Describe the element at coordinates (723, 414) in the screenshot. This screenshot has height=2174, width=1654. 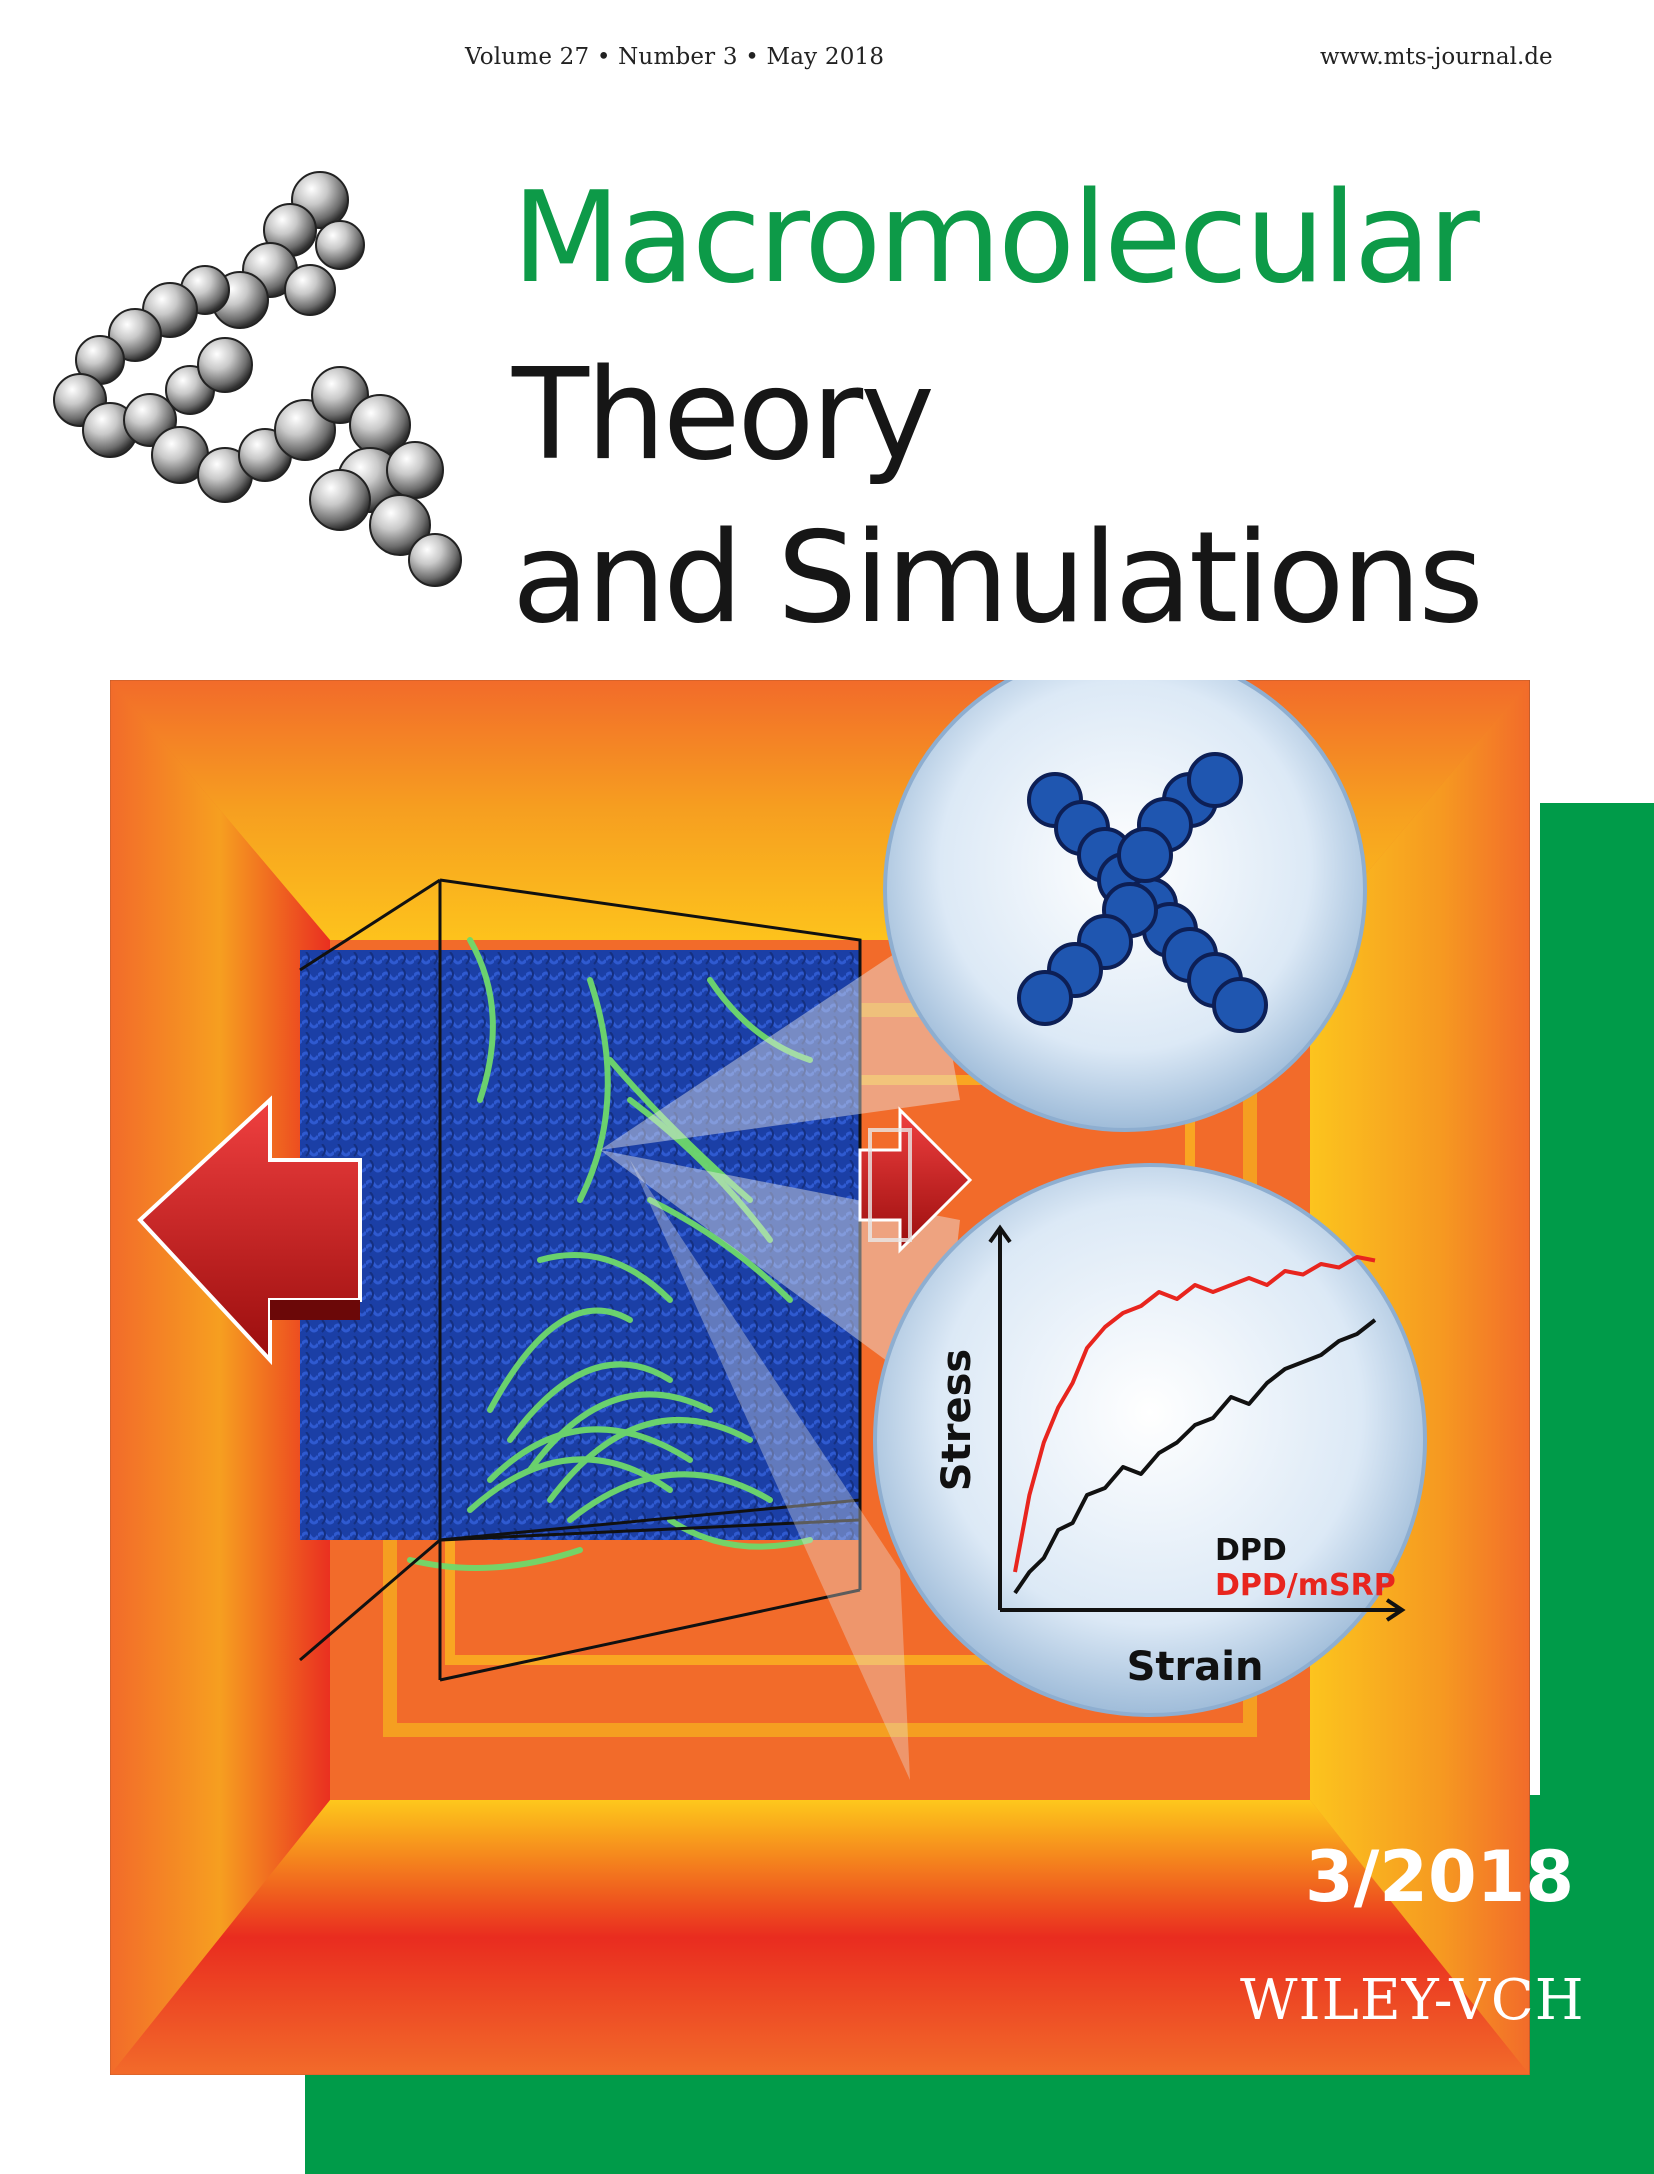
I see `journal-title-line2: Theory` at that location.